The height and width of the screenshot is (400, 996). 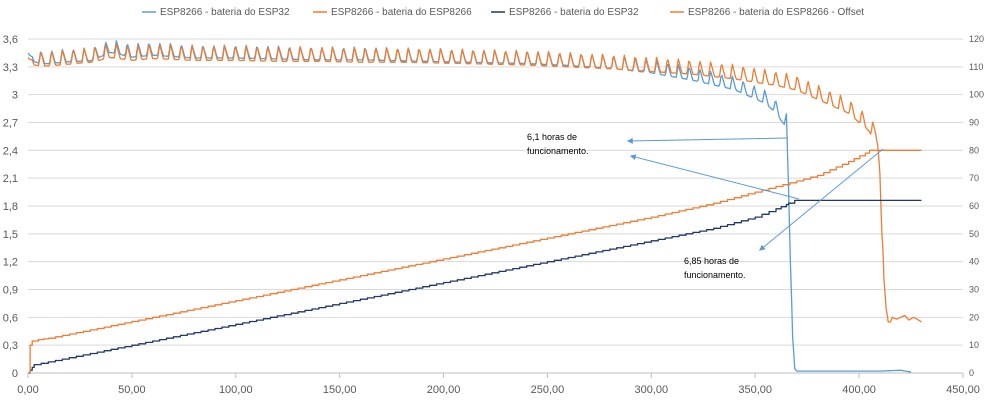 What do you see at coordinates (10, 40) in the screenshot?
I see `y-tick-label: 3,6` at bounding box center [10, 40].